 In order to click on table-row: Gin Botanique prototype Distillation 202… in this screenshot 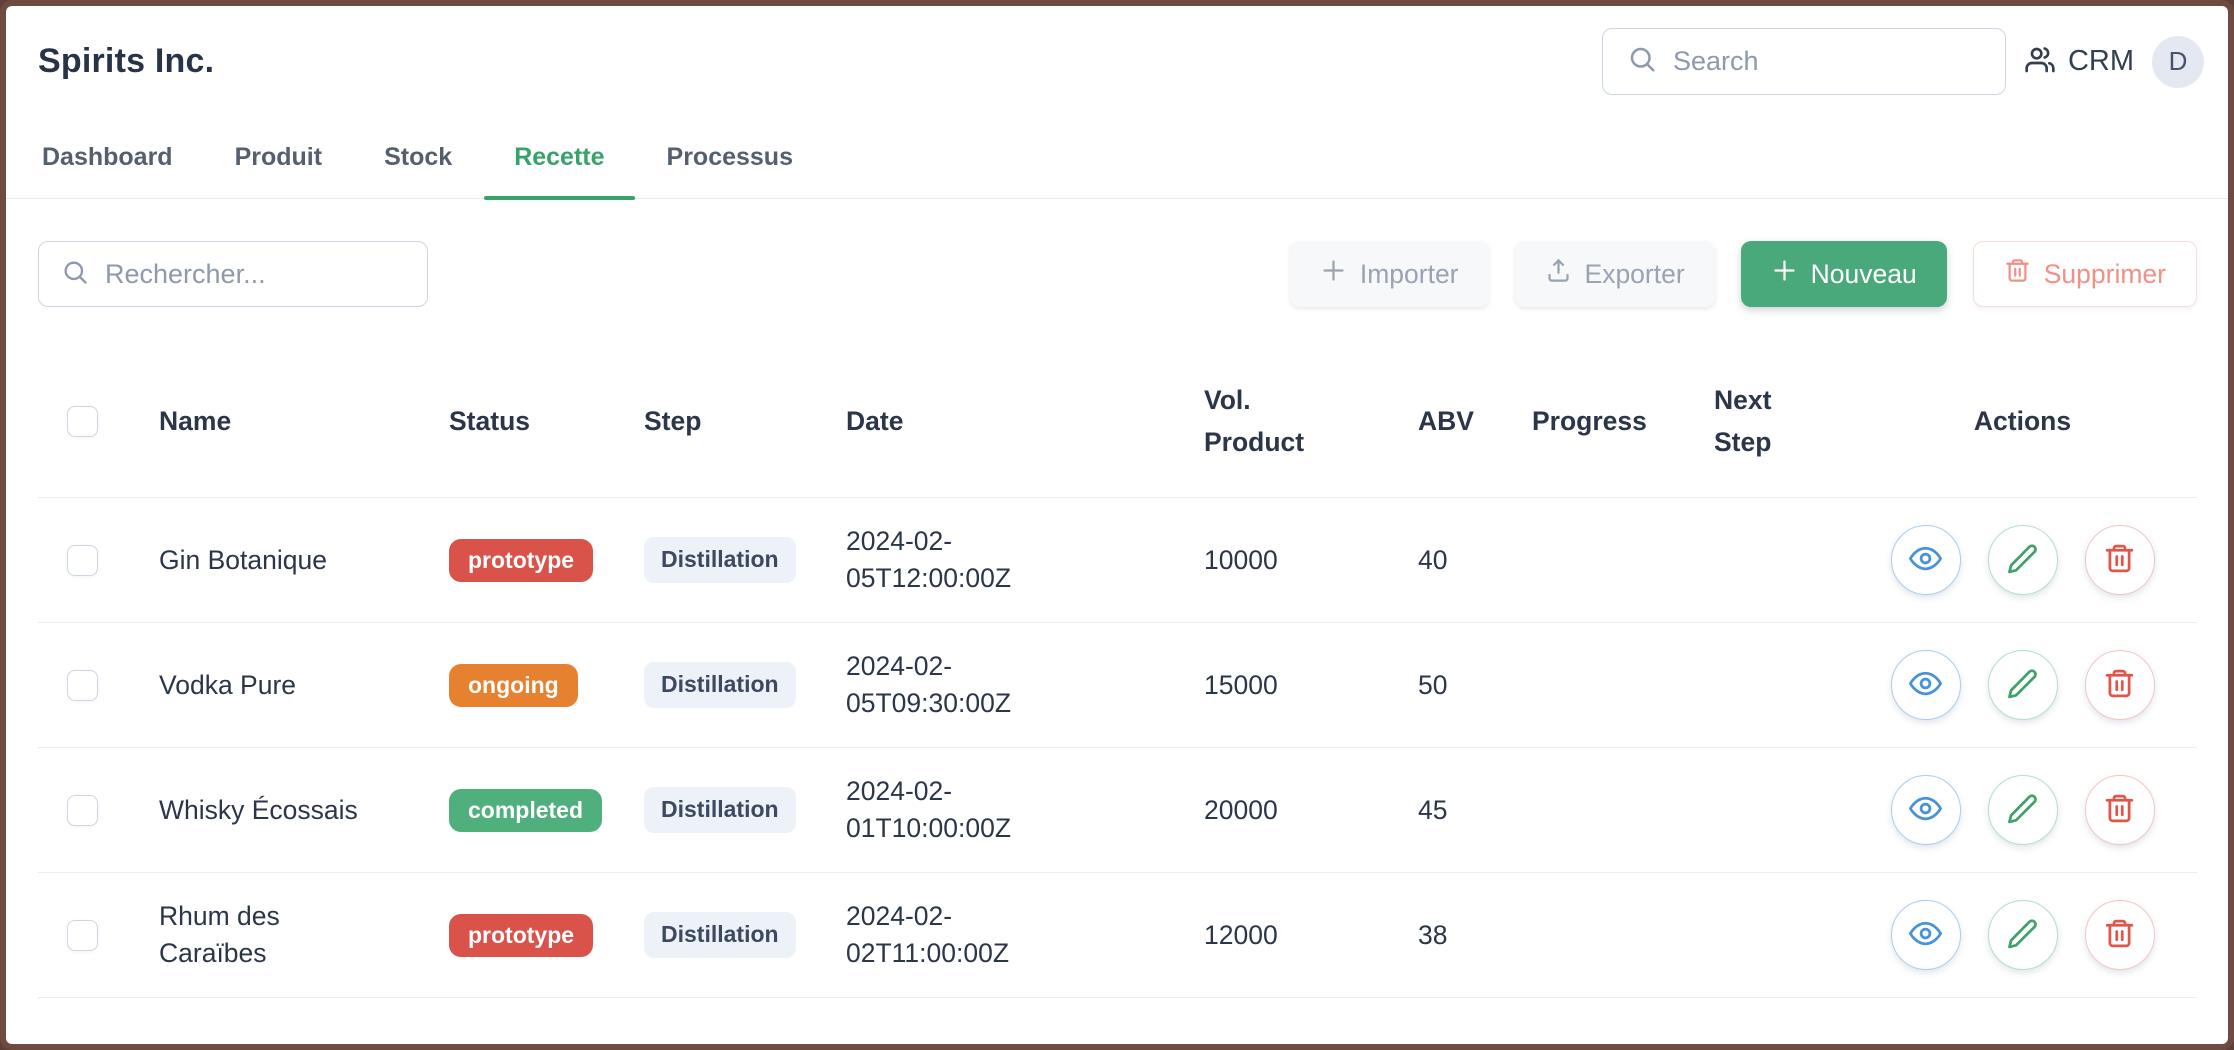, I will do `click(1117, 560)`.